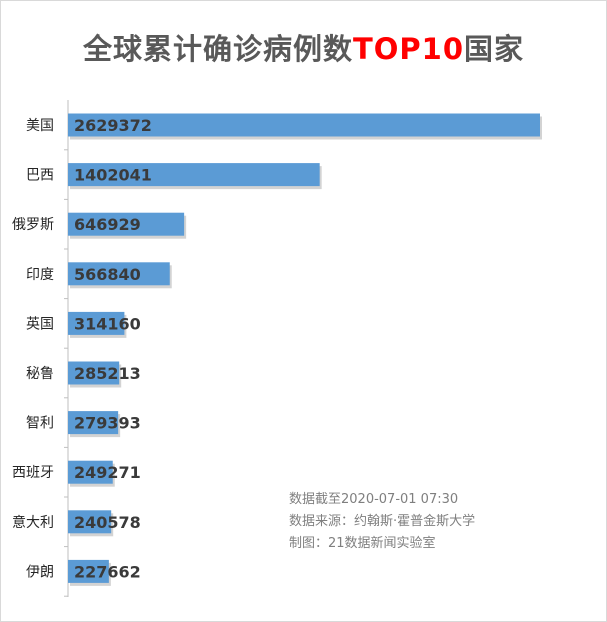 The height and width of the screenshot is (622, 607). I want to click on category-label: 美国, so click(40, 126).